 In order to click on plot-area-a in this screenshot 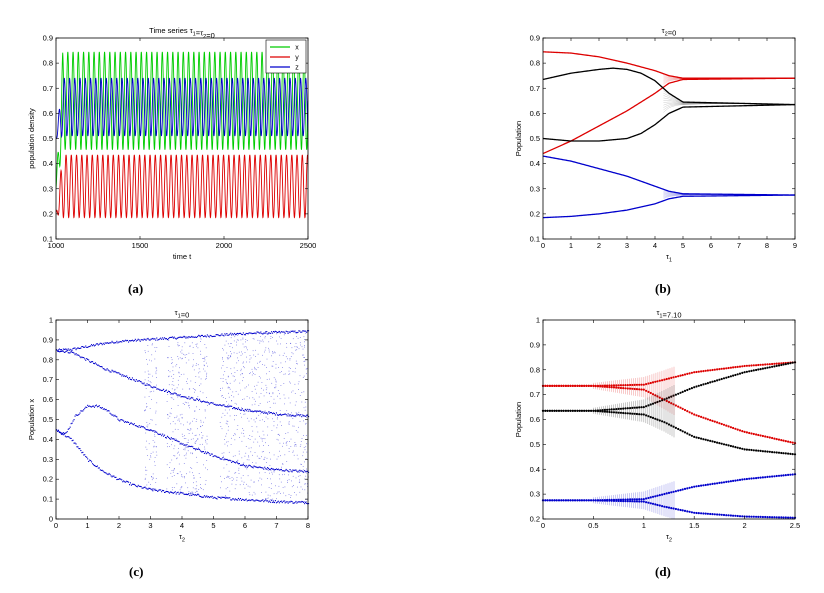, I will do `click(182, 135)`.